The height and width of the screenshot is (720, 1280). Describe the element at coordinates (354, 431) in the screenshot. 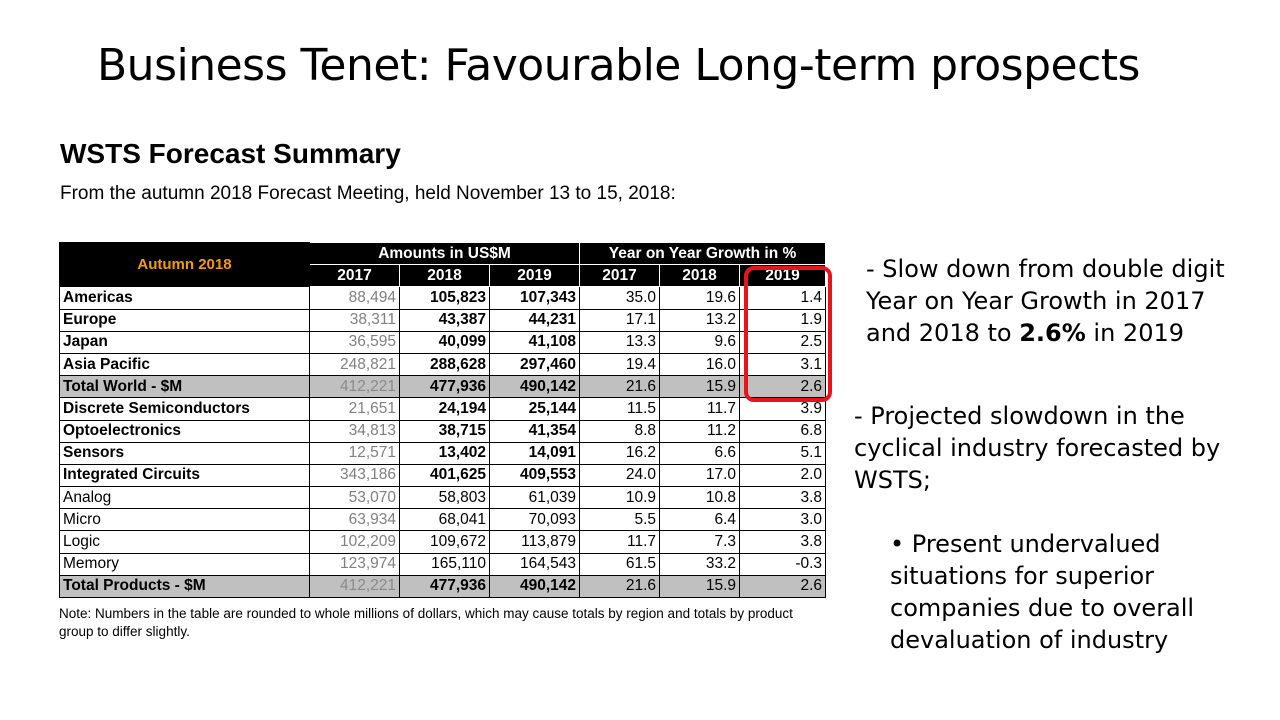

I see `table-cell: 34,813` at that location.